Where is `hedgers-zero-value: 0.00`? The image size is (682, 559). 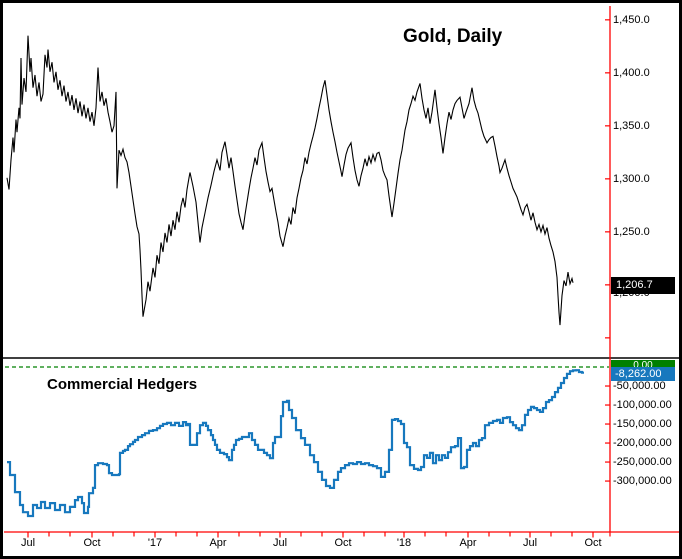 hedgers-zero-value: 0.00 is located at coordinates (643, 363).